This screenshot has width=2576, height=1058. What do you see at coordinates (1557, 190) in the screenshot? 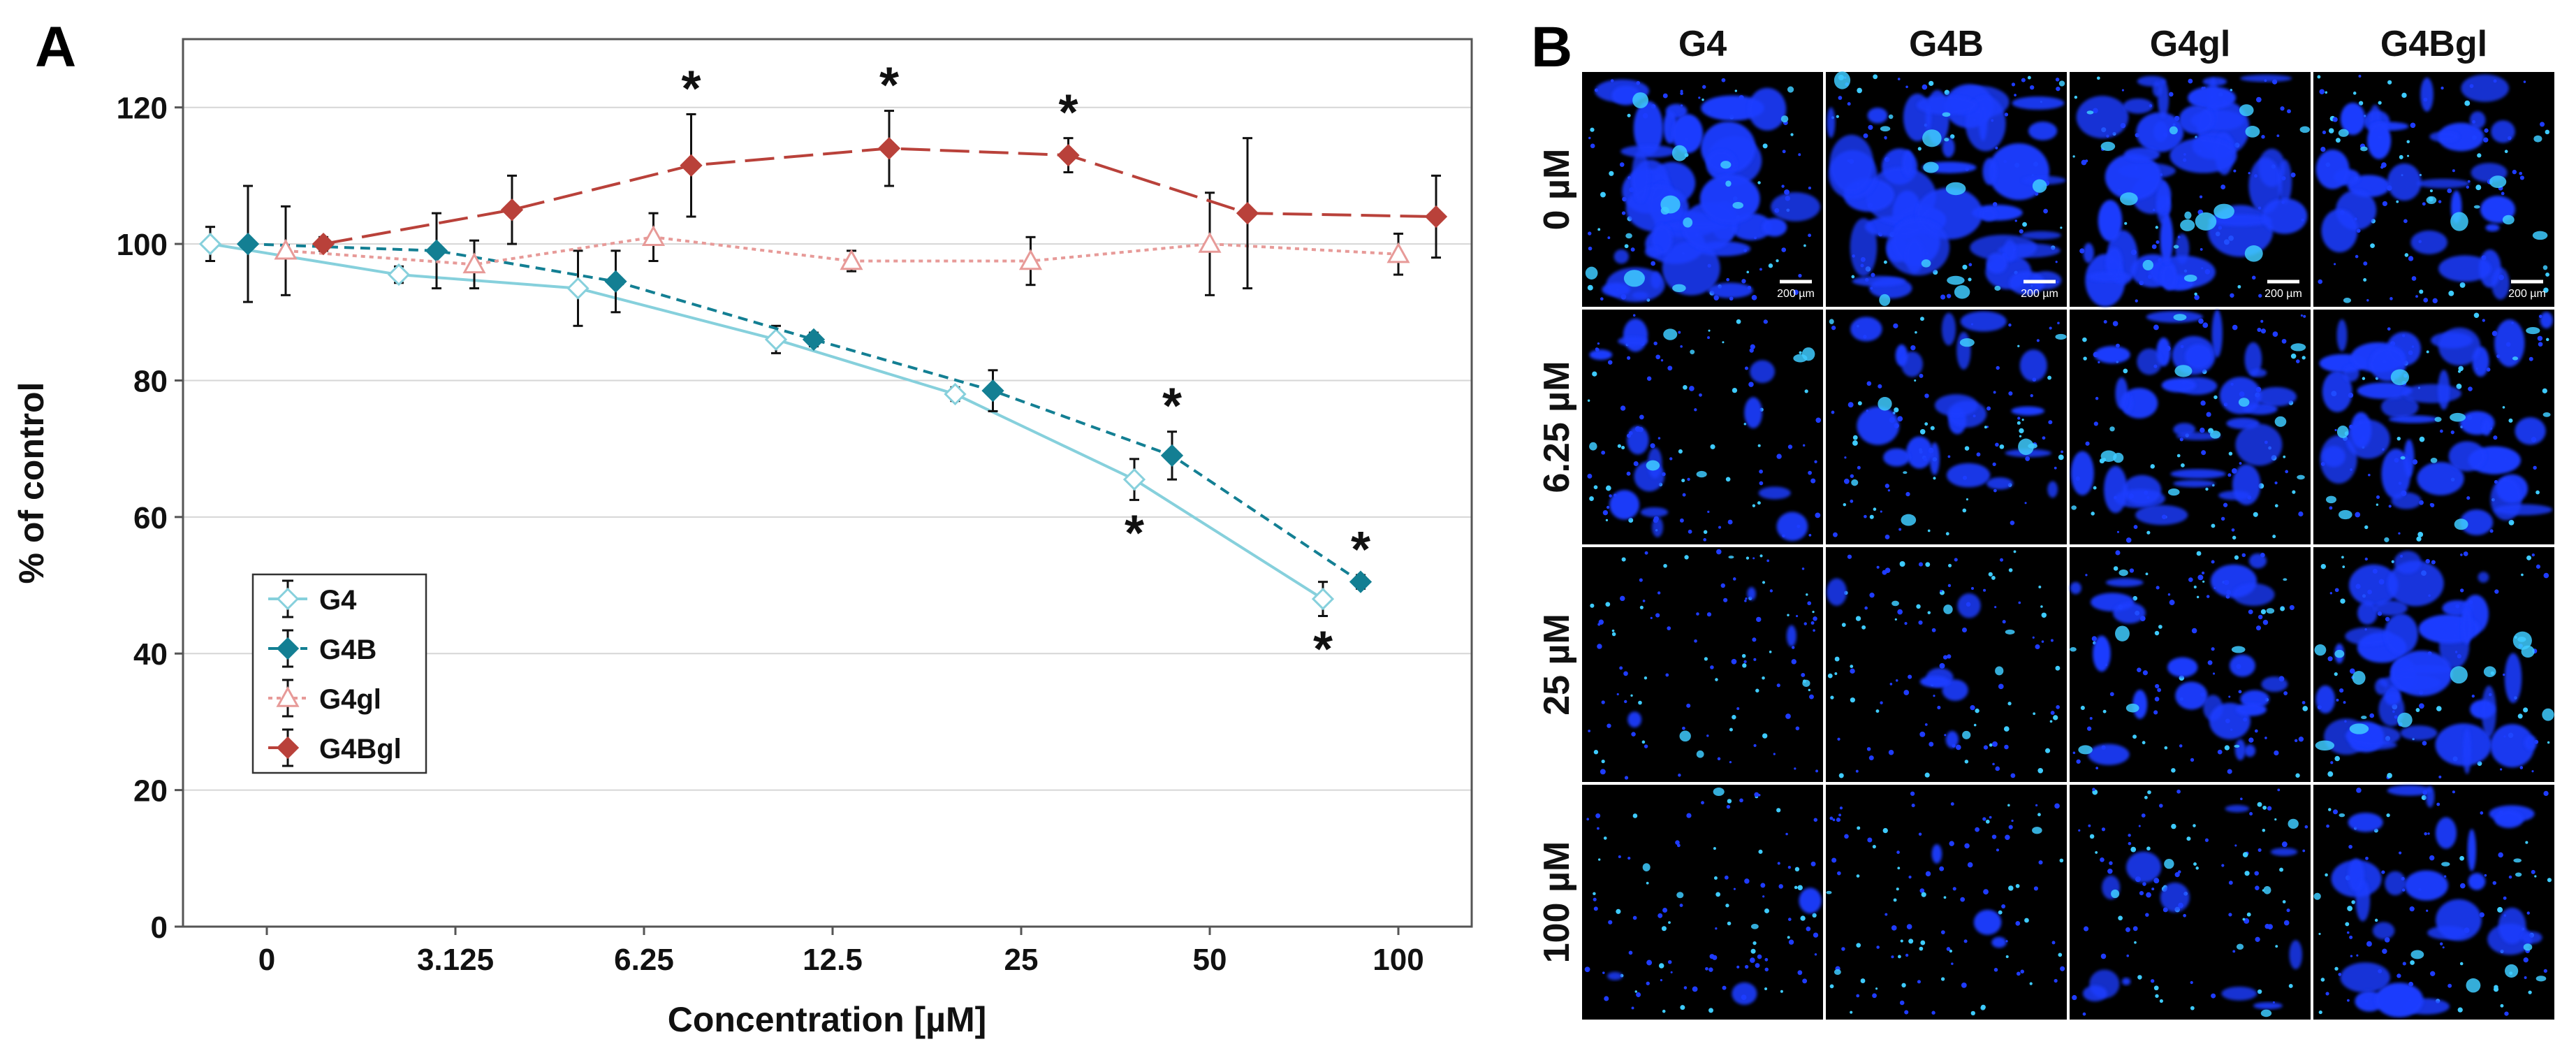
I see `row-label: 0 µM` at bounding box center [1557, 190].